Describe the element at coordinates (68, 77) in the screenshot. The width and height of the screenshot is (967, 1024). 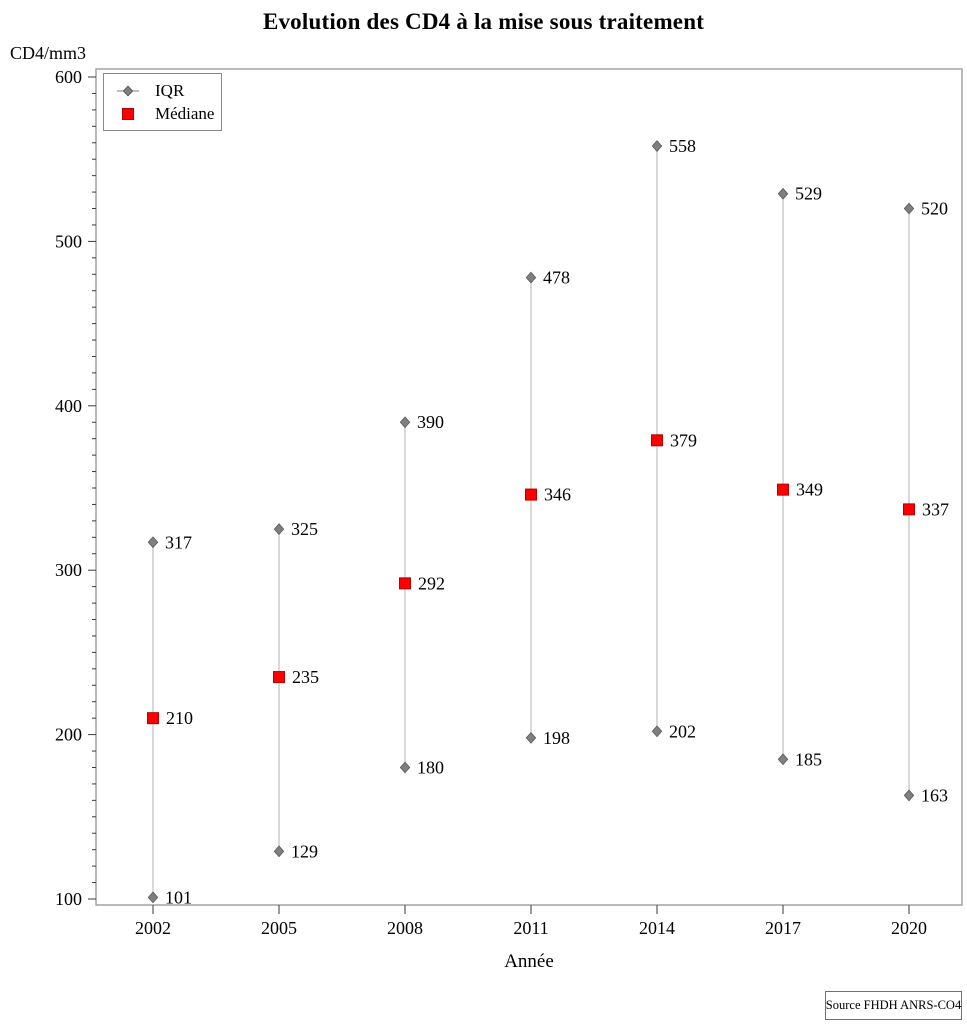
I see `y-tick-label: 600` at that location.